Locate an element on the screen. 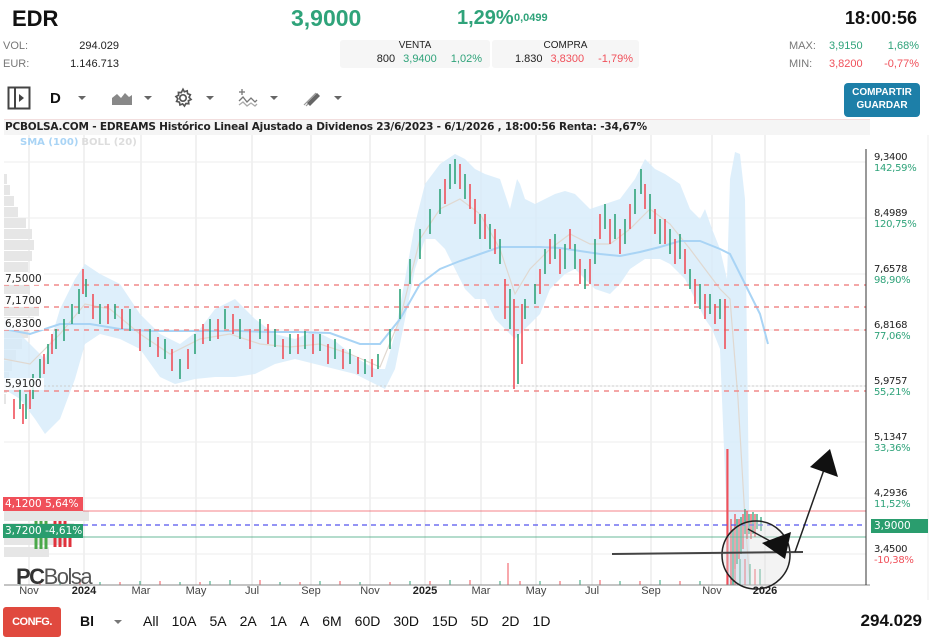 This screenshot has height=643, width=935. volume-label: VOL: is located at coordinates (16, 46).